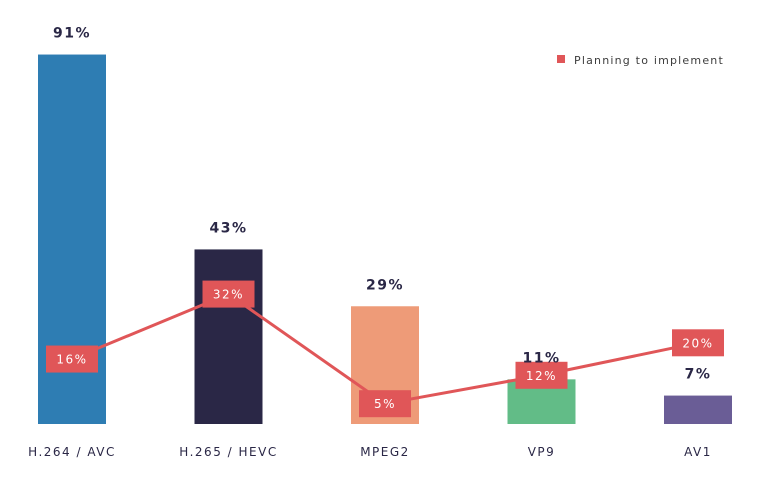  I want to click on legend-marker, so click(561, 59).